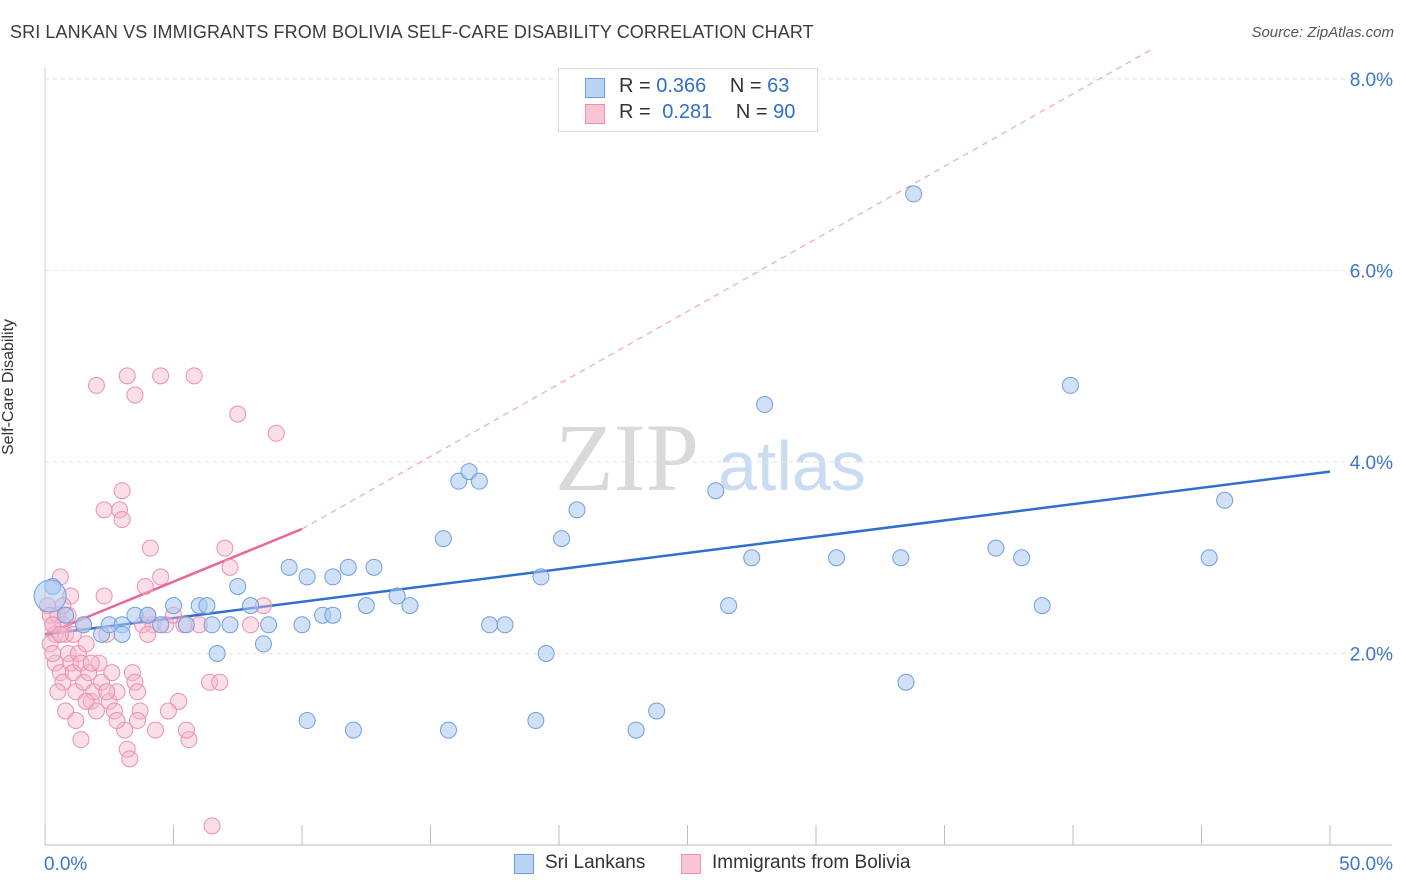 The image size is (1406, 892). I want to click on legend-n-value: 63, so click(778, 86).